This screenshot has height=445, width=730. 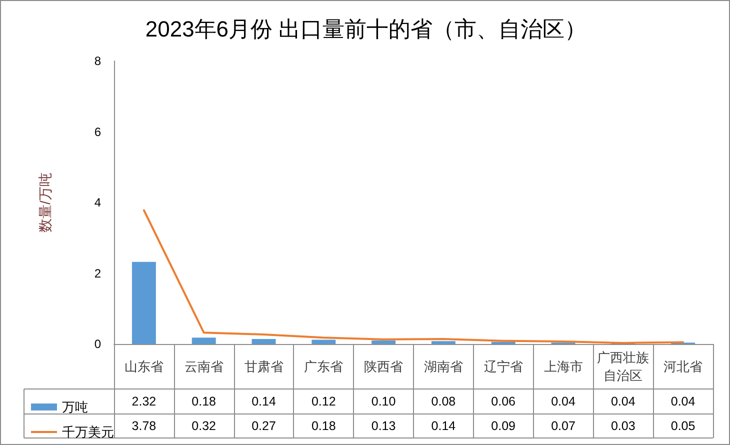 I want to click on data-label: 0.10, so click(x=383, y=401).